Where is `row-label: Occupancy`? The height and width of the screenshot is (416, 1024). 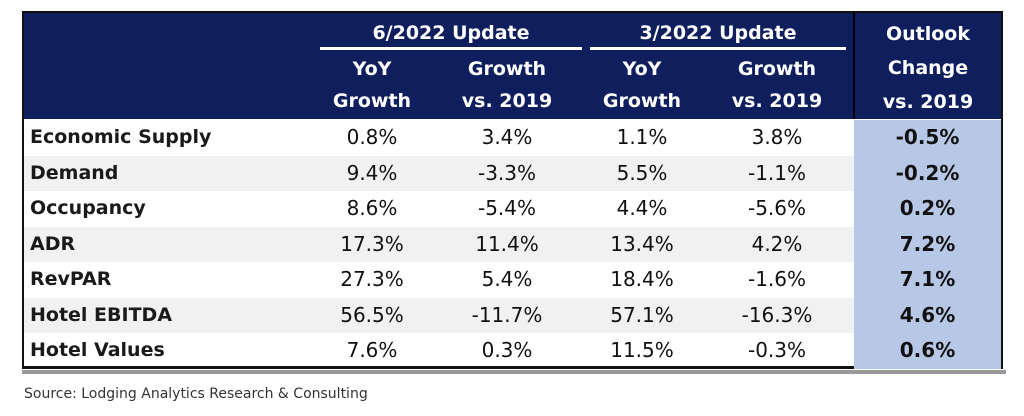 row-label: Occupancy is located at coordinates (88, 208).